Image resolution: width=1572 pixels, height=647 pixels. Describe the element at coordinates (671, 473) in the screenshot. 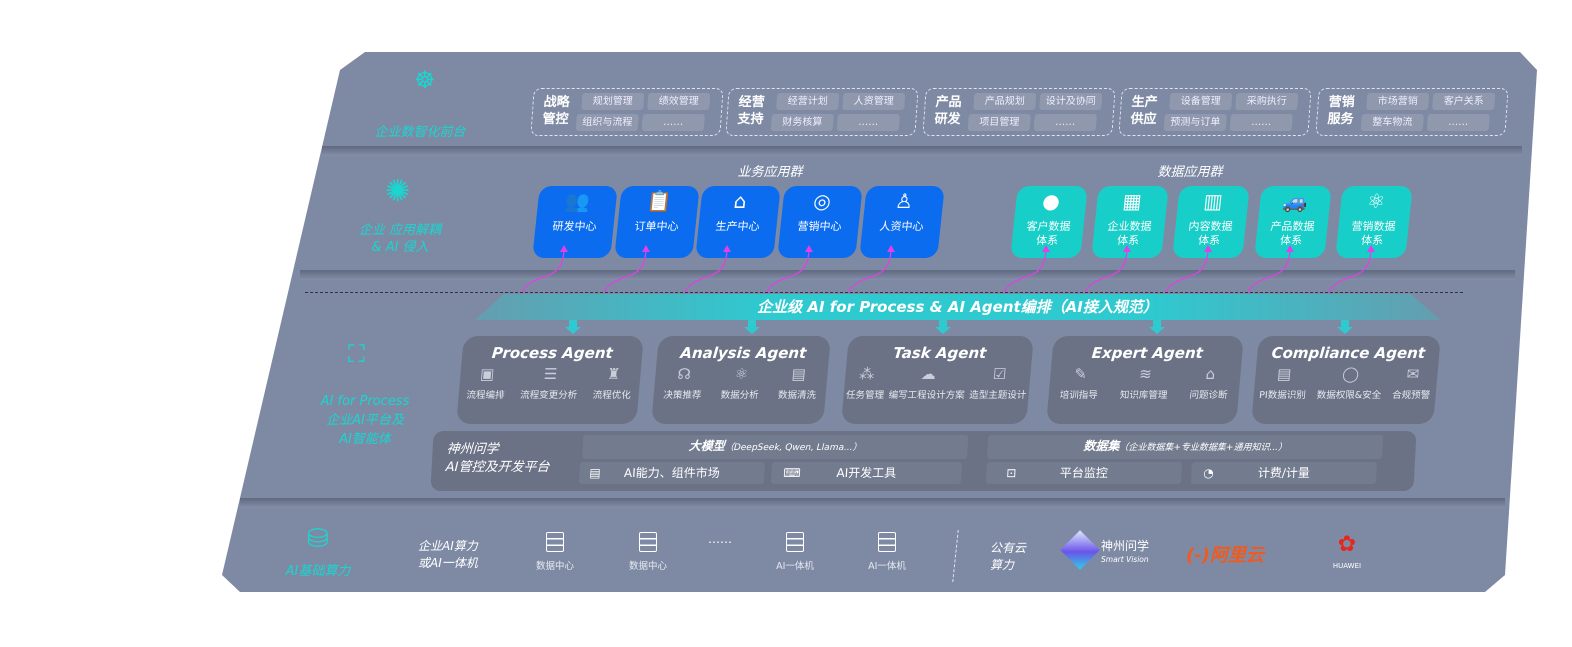

I see `tool-component-market: ▤ AI能力、组件市场` at that location.